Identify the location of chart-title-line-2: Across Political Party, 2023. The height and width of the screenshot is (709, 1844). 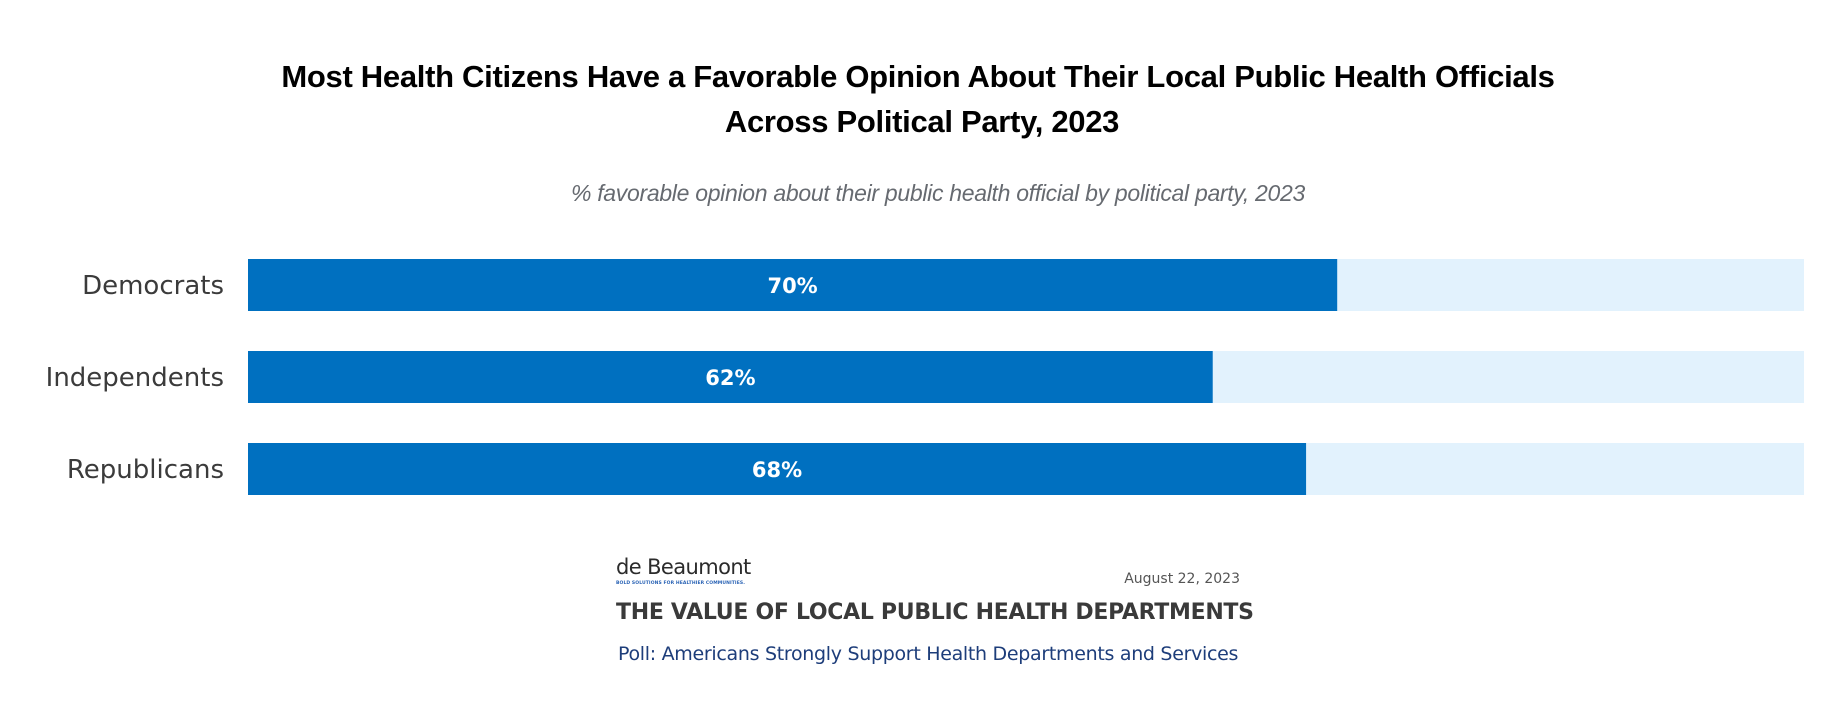
(922, 121).